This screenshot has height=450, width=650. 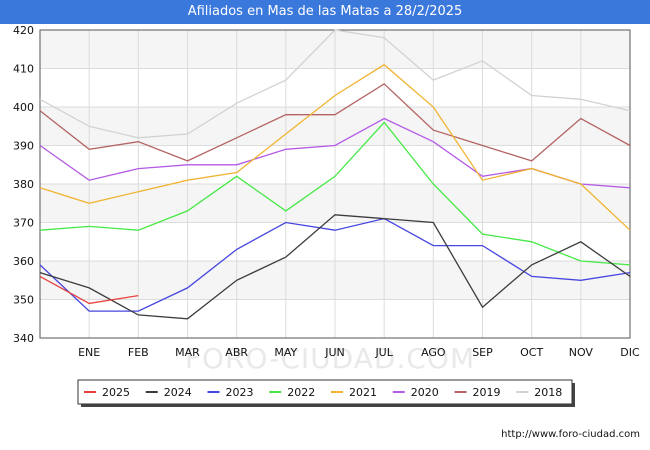 I want to click on legend-label: 2024, so click(x=178, y=392).